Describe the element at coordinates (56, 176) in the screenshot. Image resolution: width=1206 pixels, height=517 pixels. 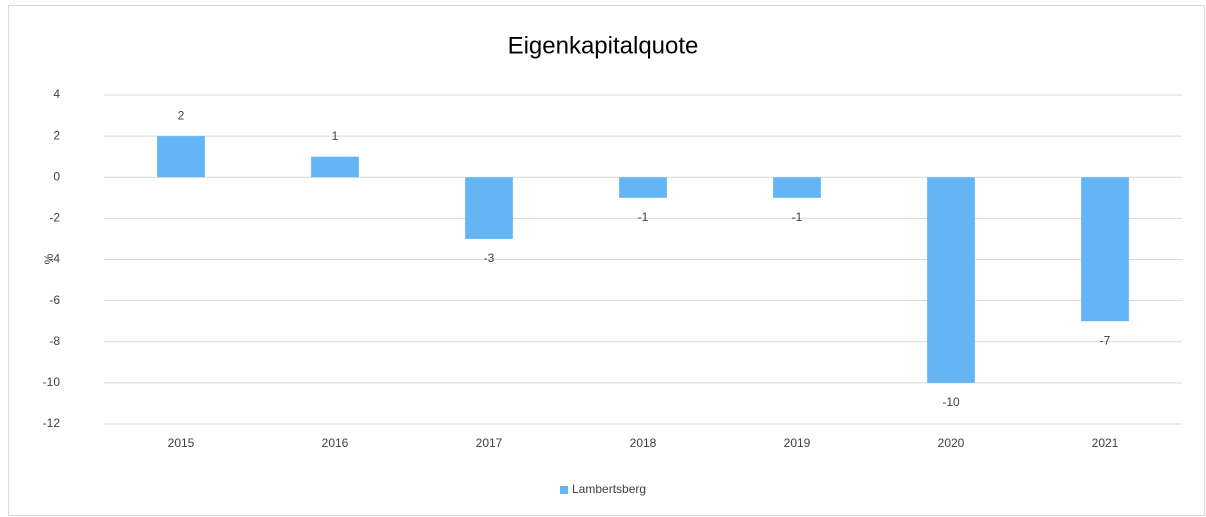
I see `y-tick-label: 0` at that location.